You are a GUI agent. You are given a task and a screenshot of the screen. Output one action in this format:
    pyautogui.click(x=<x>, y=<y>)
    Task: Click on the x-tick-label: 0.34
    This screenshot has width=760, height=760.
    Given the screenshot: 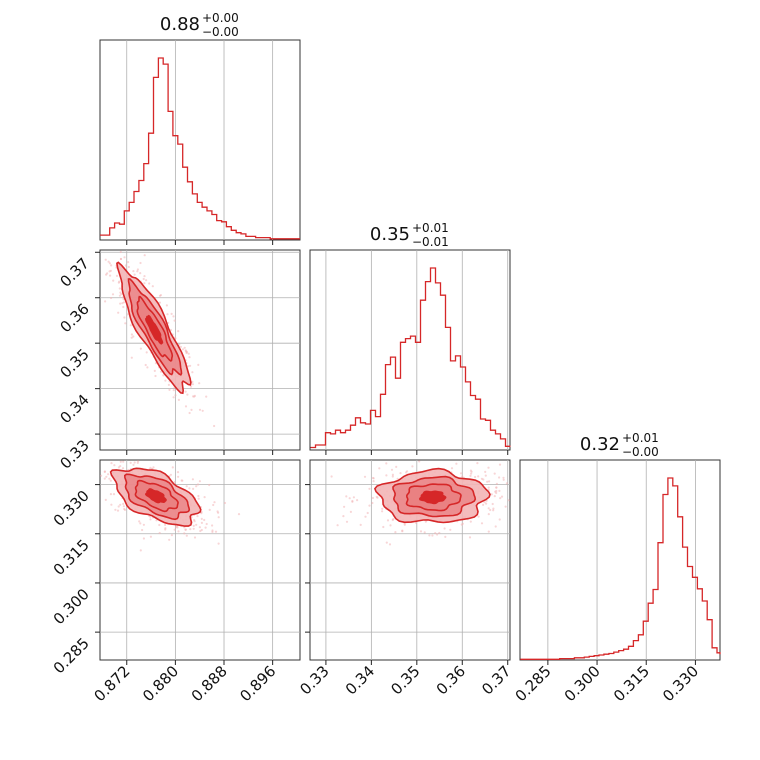 What is the action you would take?
    pyautogui.click(x=360, y=680)
    